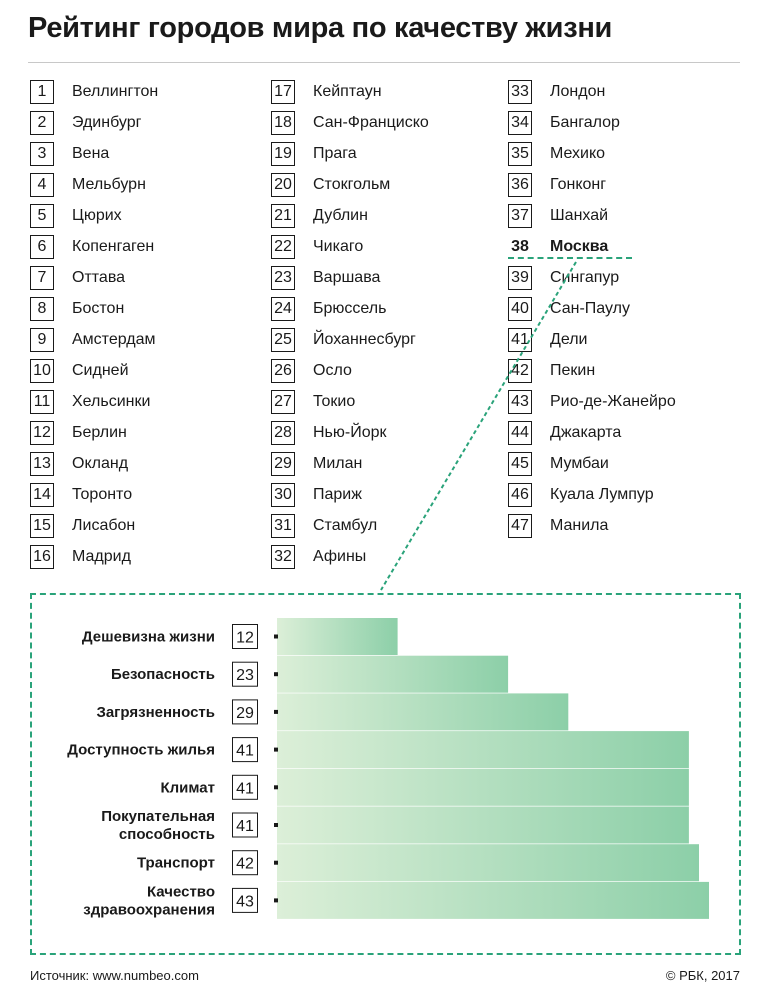 Image resolution: width=768 pixels, height=991 pixels. What do you see at coordinates (42, 153) in the screenshot?
I see `rank-number: 3` at bounding box center [42, 153].